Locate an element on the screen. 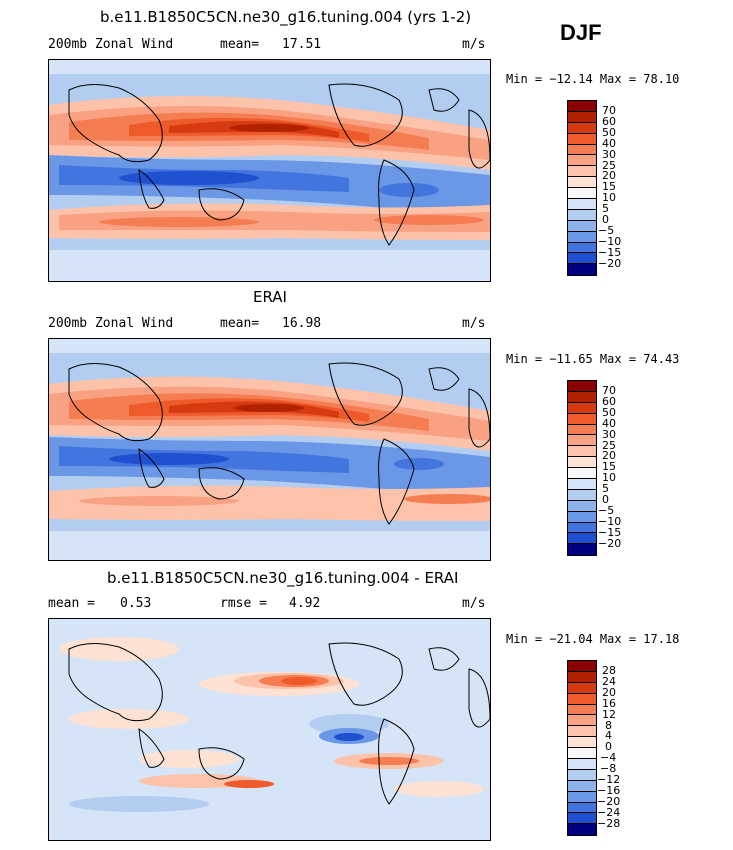 Image resolution: width=733 pixels, height=850 pixels. panel-3-rmse-label: rmse = is located at coordinates (243, 603).